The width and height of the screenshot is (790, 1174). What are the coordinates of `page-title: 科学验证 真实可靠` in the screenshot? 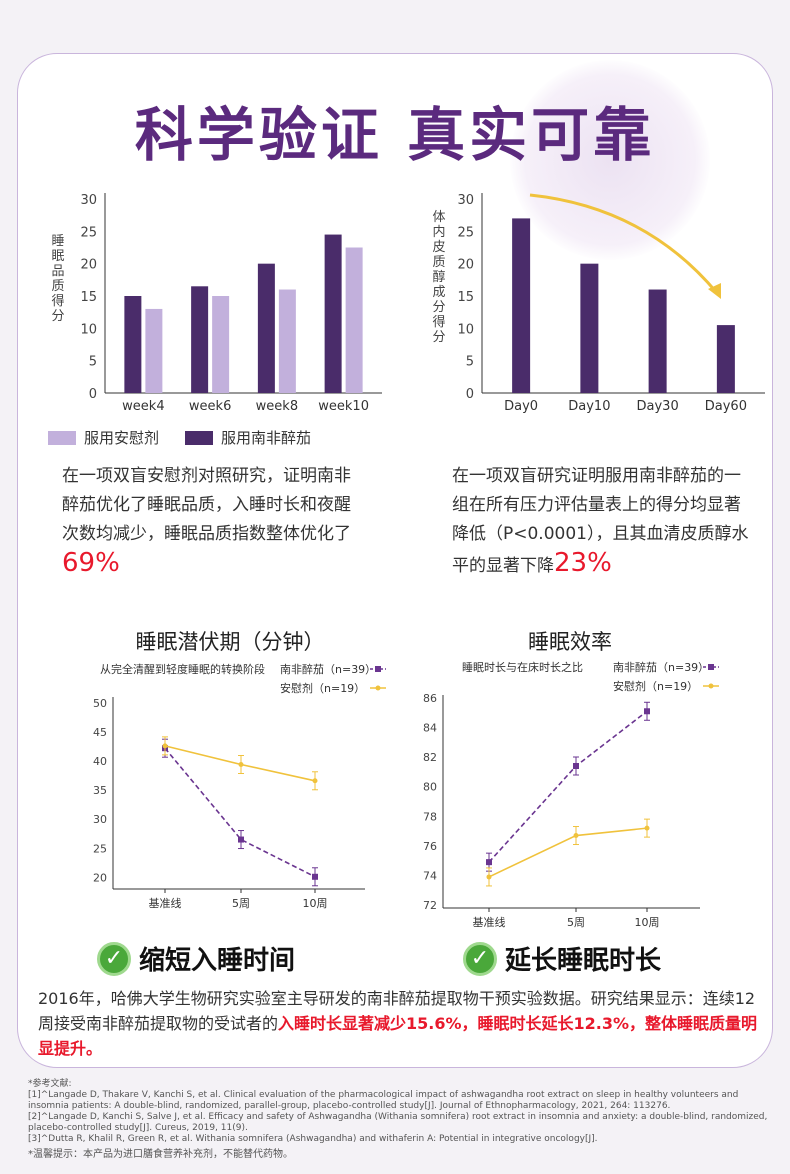 It's located at (395, 135).